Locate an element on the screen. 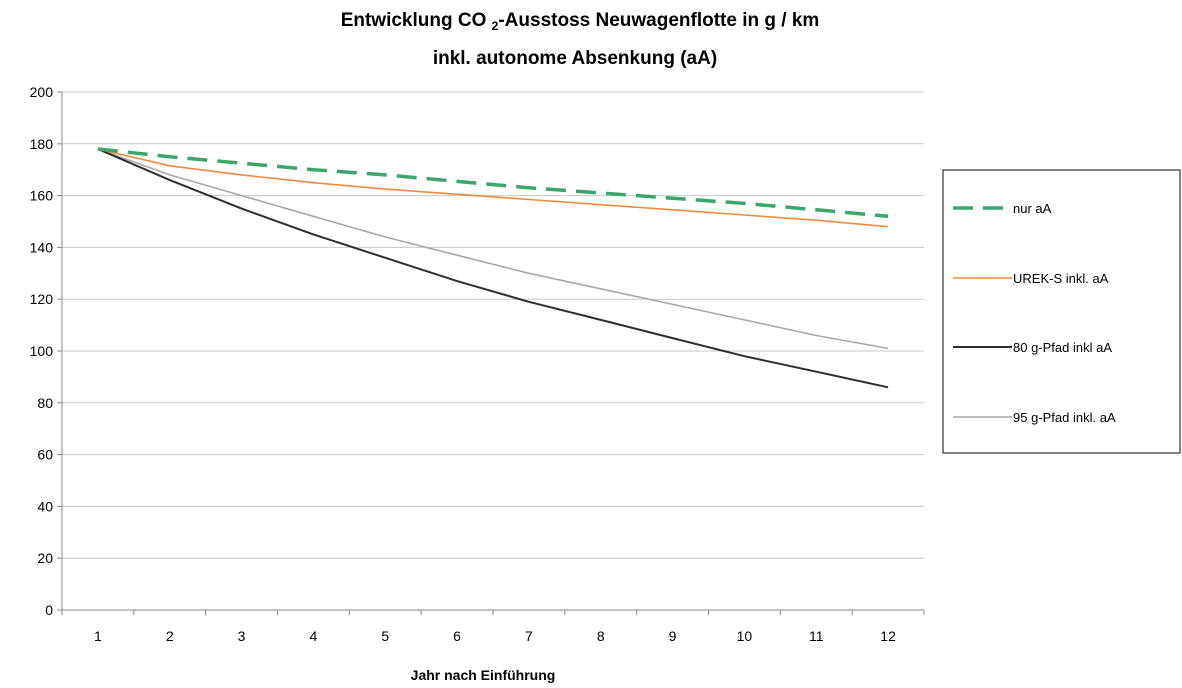  x-tick-labels: 1 2 3 4 5 6 7 8 9 10 11 12 is located at coordinates (495, 636).